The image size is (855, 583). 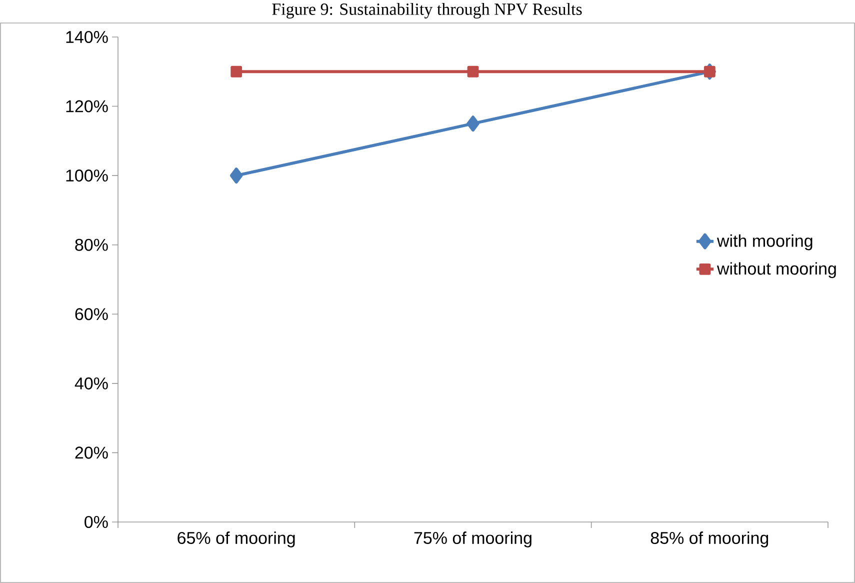 I want to click on y-tick-label: 40%, so click(x=91, y=383).